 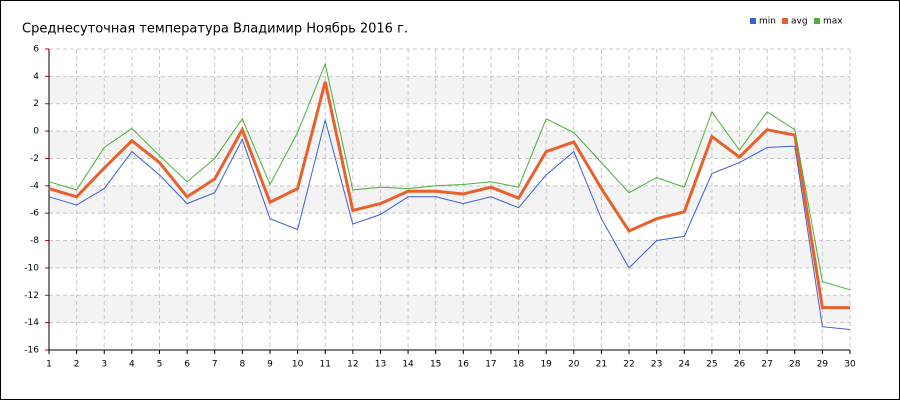 What do you see at coordinates (380, 365) in the screenshot?
I see `x-tick-label: 13` at bounding box center [380, 365].